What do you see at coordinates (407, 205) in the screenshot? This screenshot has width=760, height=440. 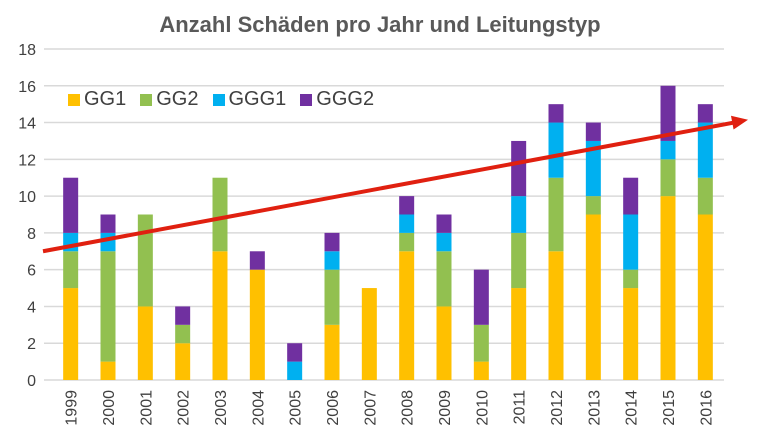 I see `bar-ggg2-2008` at bounding box center [407, 205].